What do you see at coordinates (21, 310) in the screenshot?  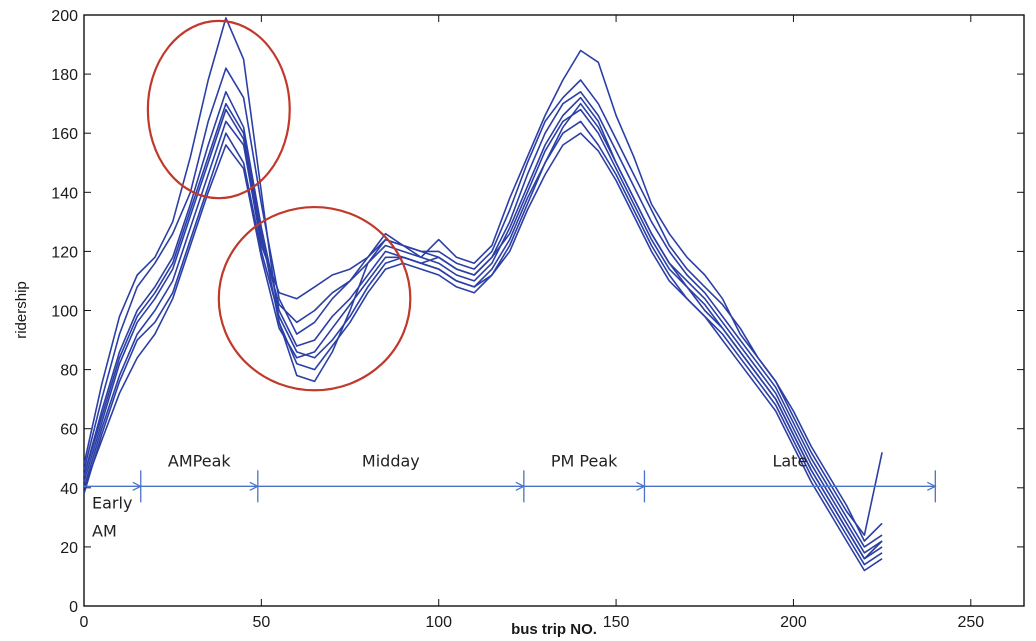 I see `y-axis-label: ridership` at bounding box center [21, 310].